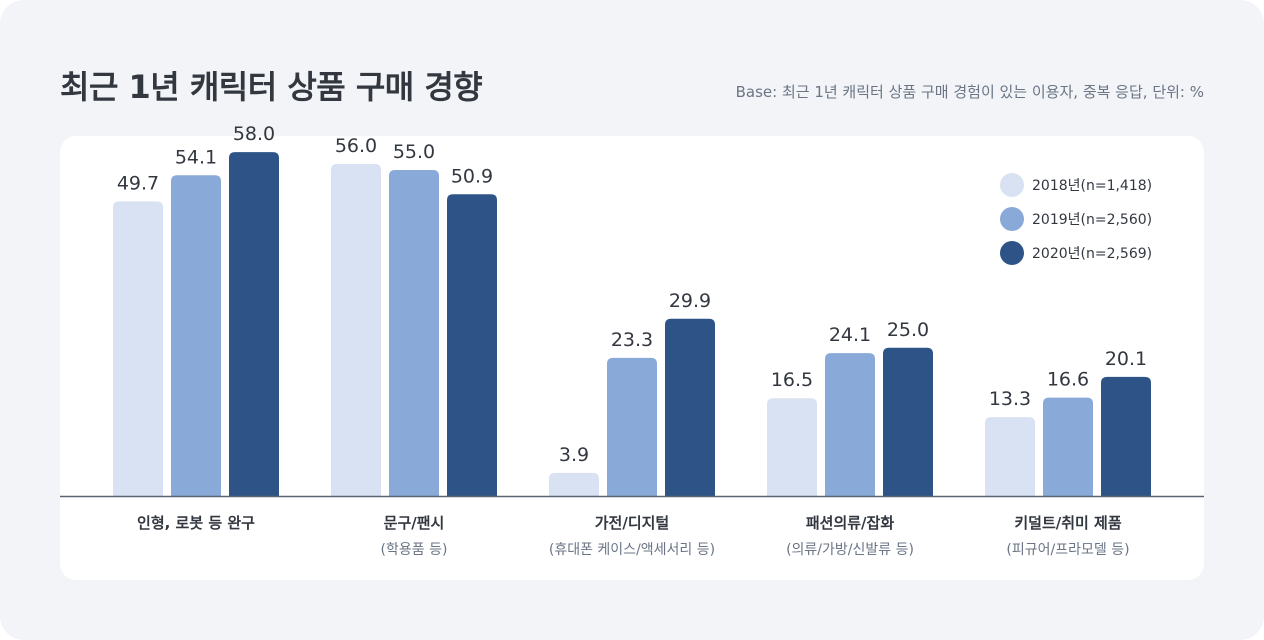  Describe the element at coordinates (1126, 359) in the screenshot. I see `value-label-2020-cat5: 20.1` at that location.